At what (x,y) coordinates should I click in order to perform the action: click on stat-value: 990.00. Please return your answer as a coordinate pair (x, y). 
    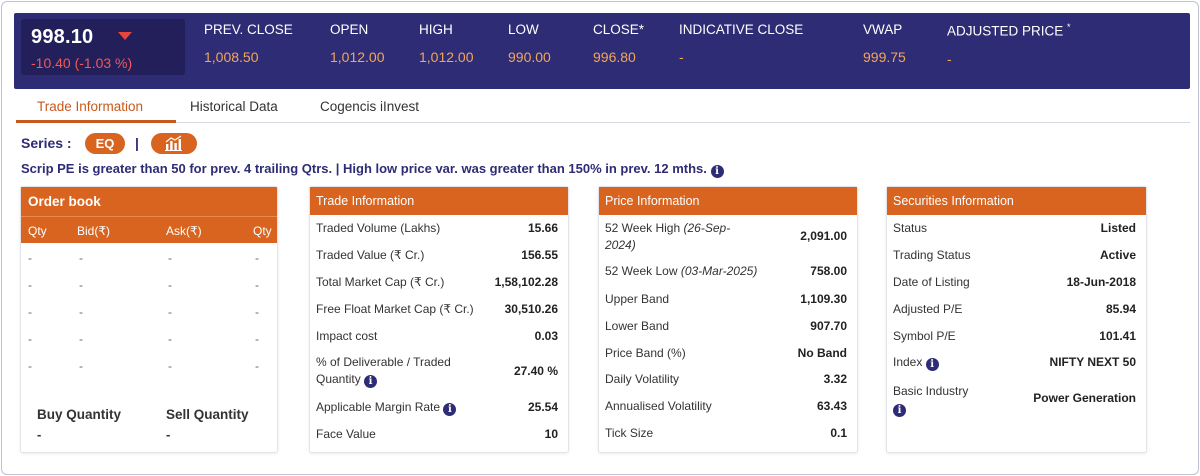
    Looking at the image, I should click on (529, 57).